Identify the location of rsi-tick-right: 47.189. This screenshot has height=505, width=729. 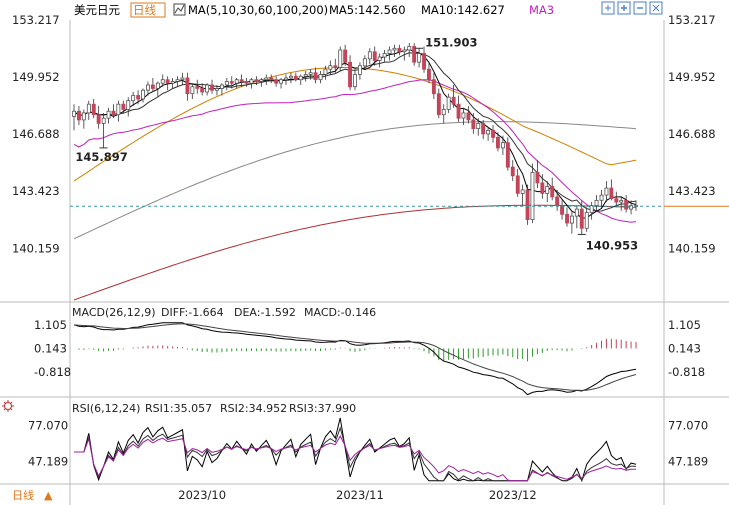
(688, 461).